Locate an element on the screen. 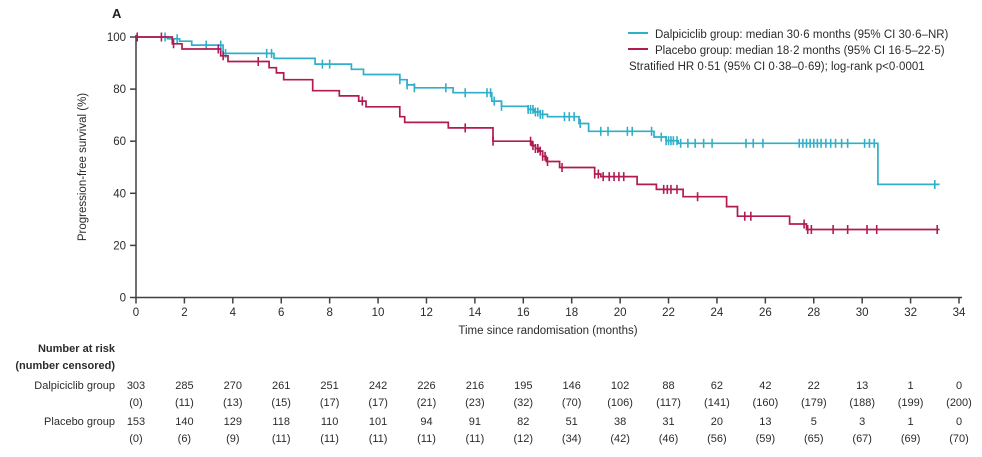 The height and width of the screenshot is (457, 982). censored-value: (56) is located at coordinates (717, 439).